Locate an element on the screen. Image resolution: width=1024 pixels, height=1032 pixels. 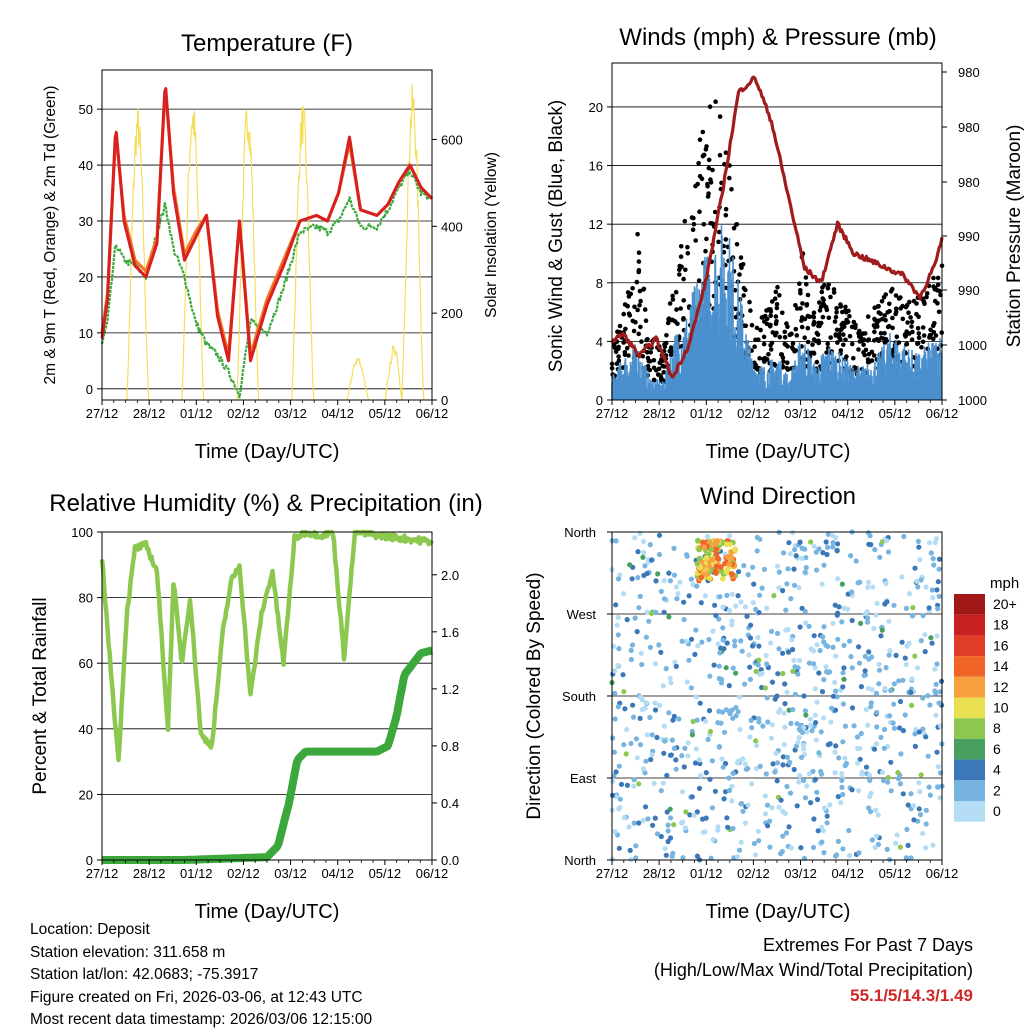
x-tick-label-01-12: 01/12 is located at coordinates (196, 873).